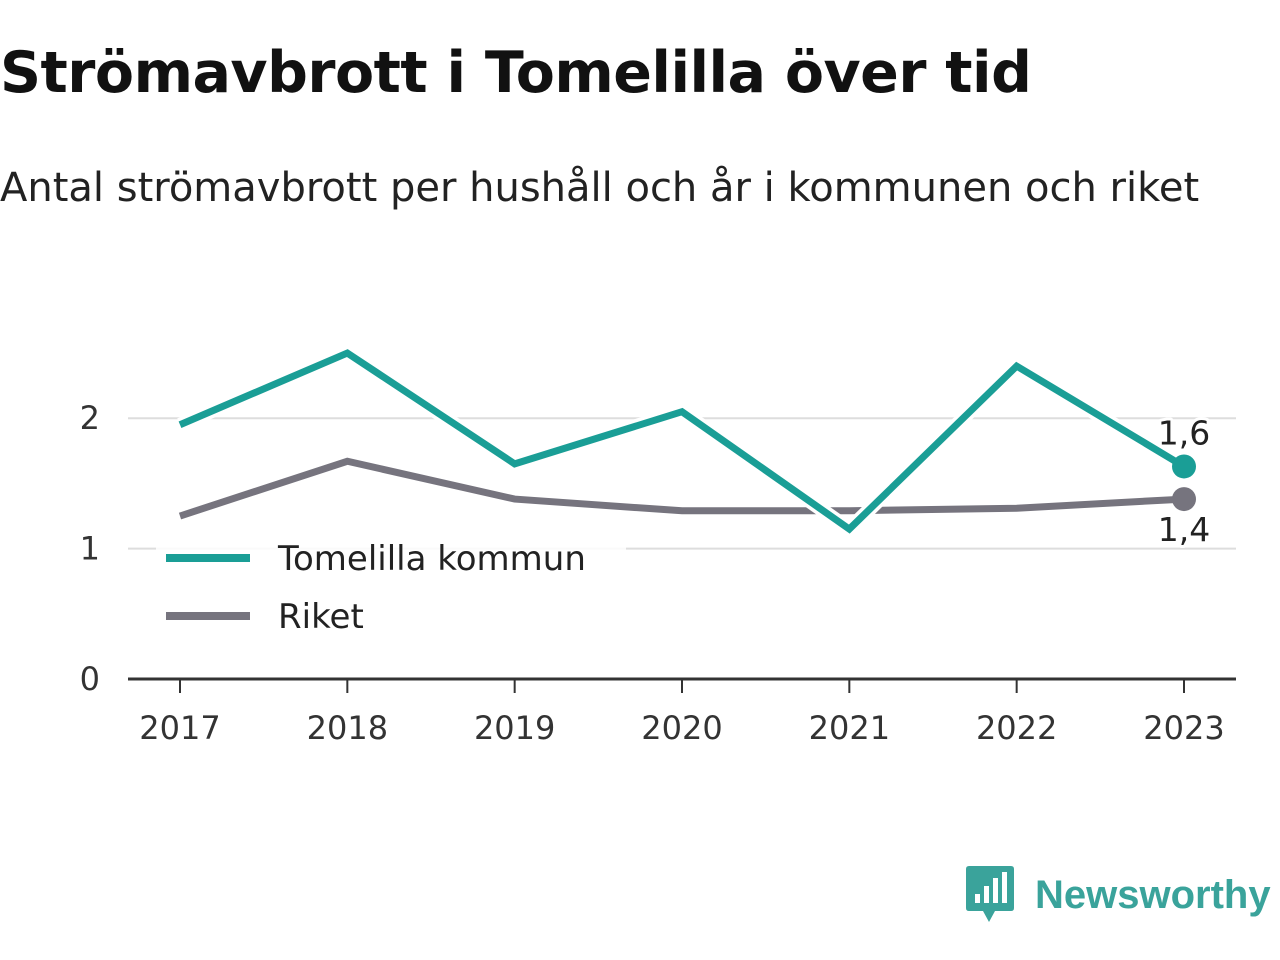 This screenshot has width=1280, height=960. Describe the element at coordinates (90, 679) in the screenshot. I see `y-tick-label: 0` at that location.